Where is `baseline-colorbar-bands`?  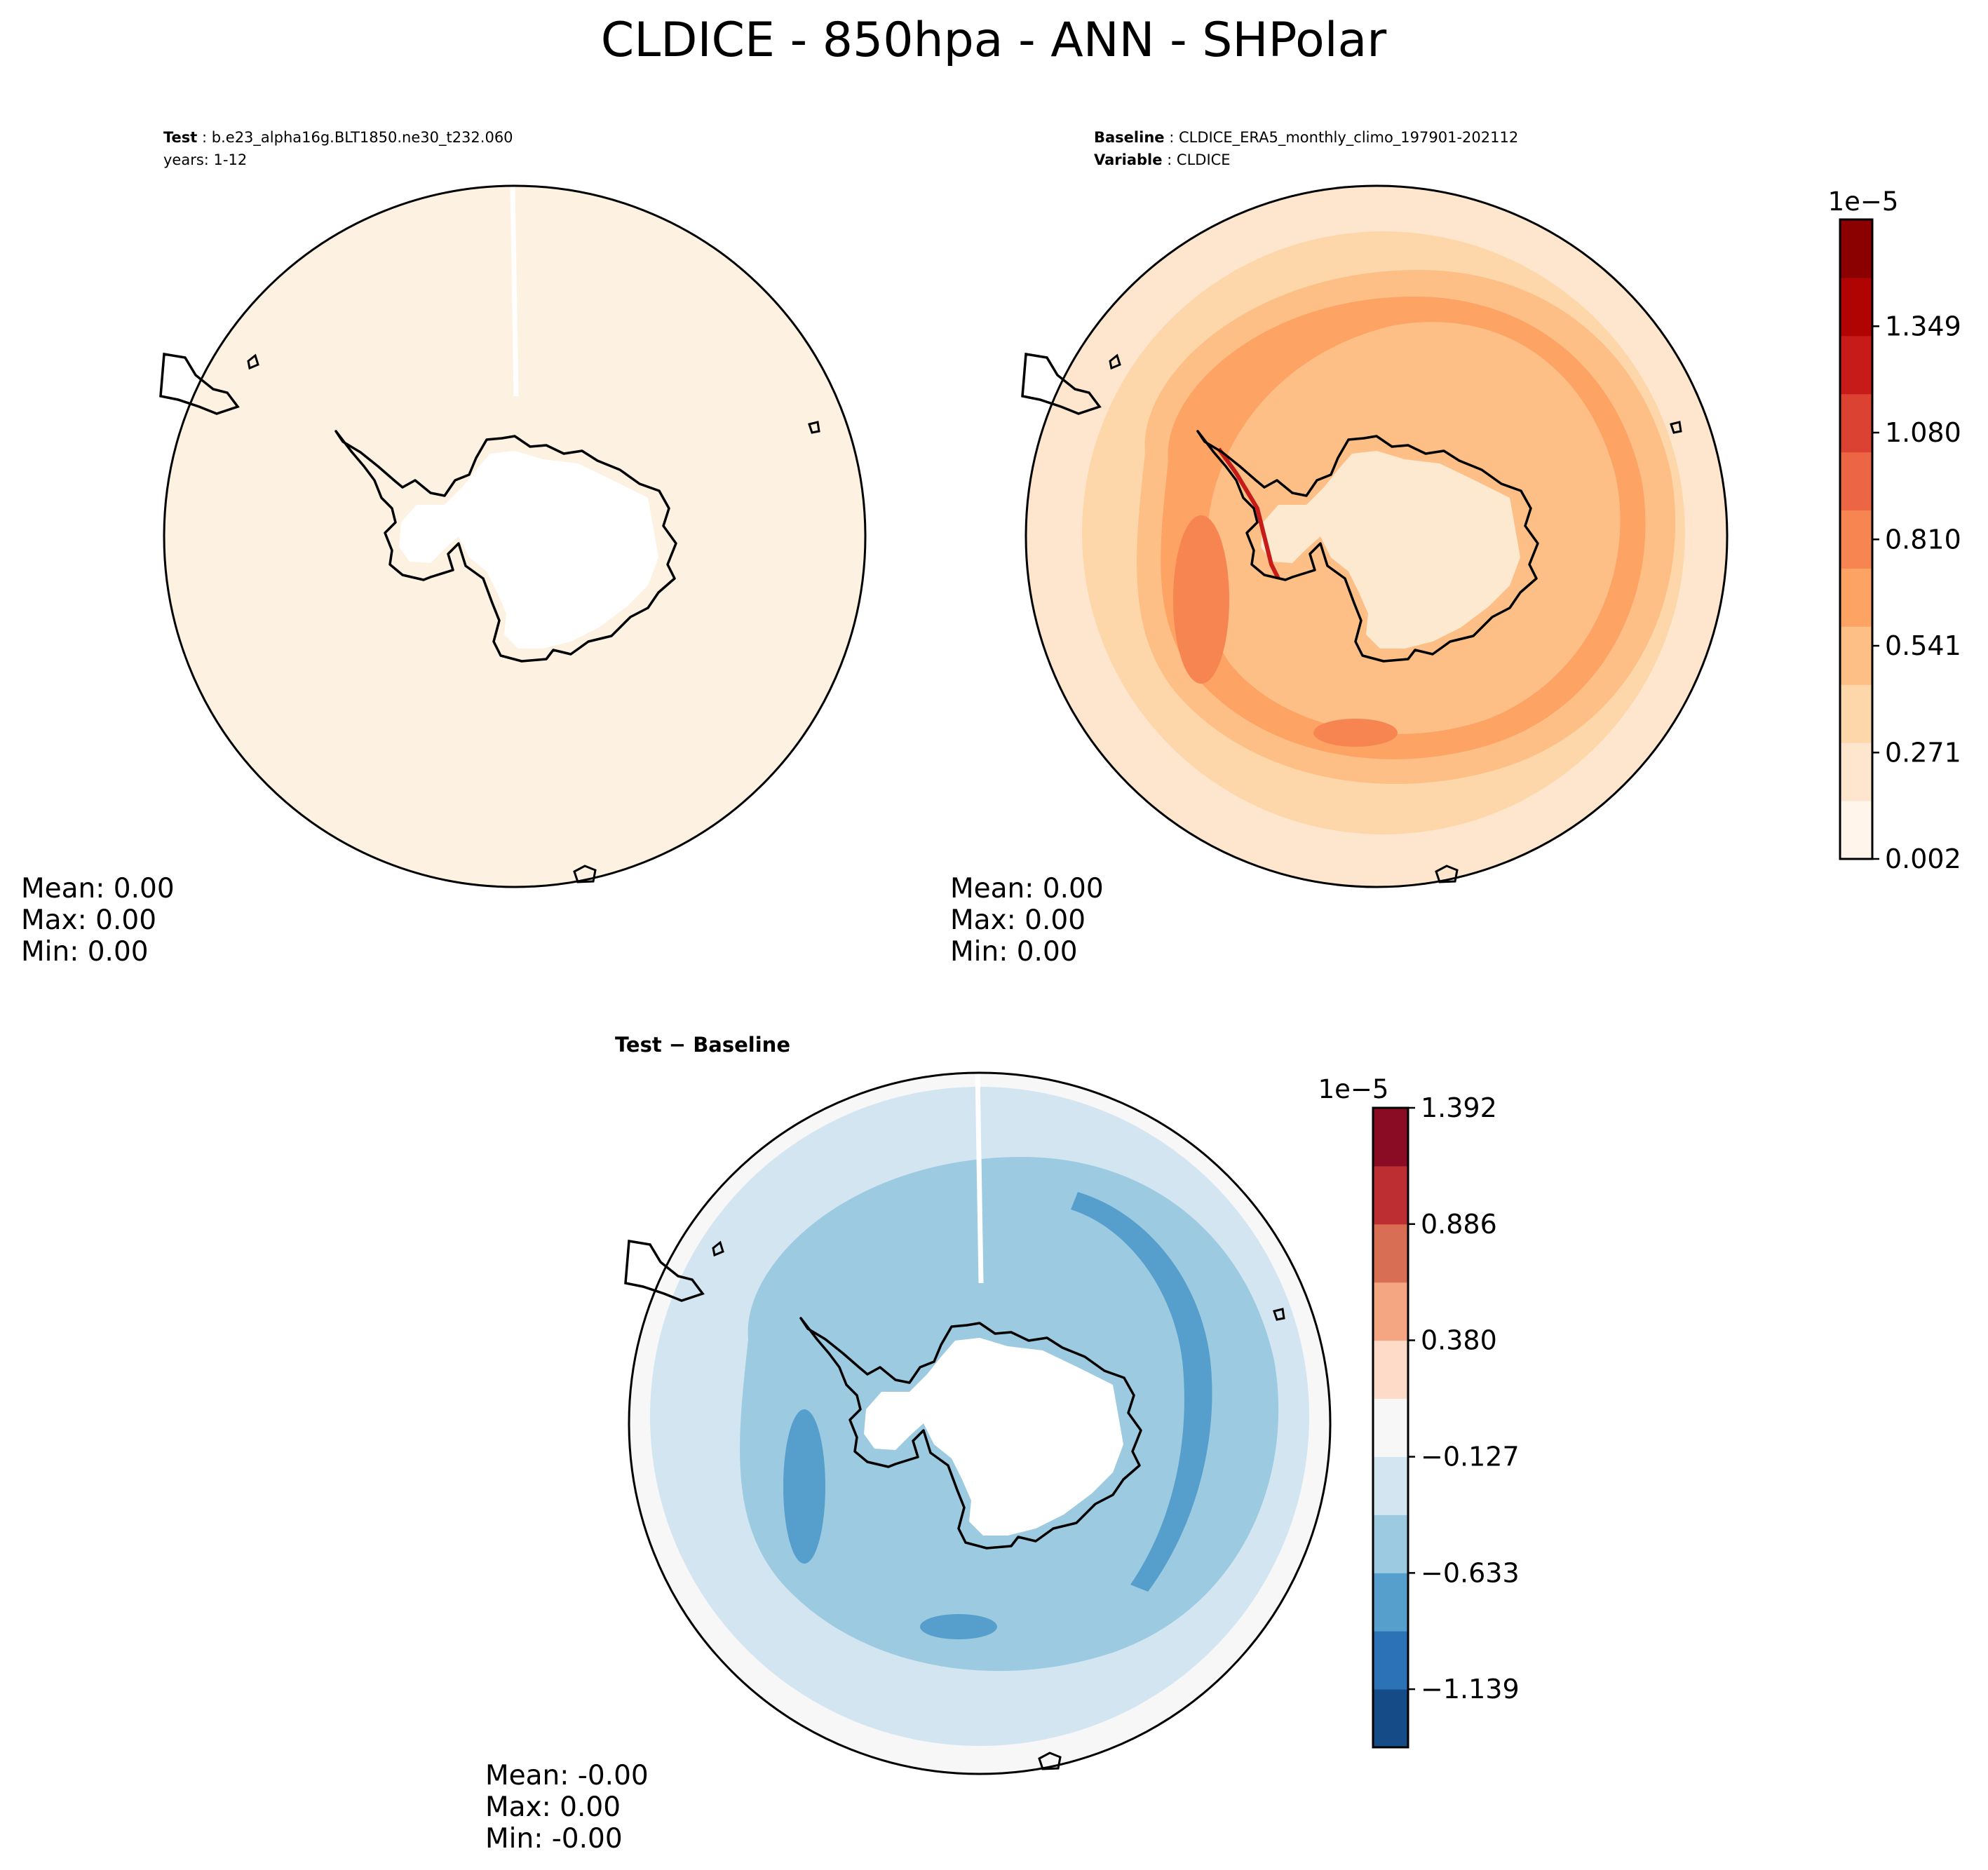
baseline-colorbar-bands is located at coordinates (1856, 539).